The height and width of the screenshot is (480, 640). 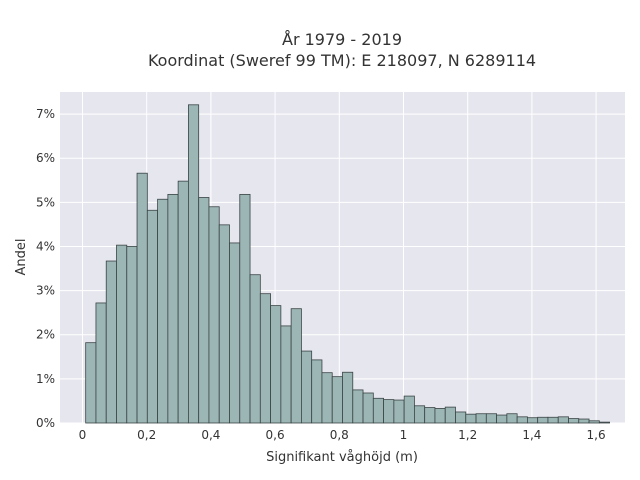 What do you see at coordinates (45, 158) in the screenshot?
I see `y-tick-label: 6%` at bounding box center [45, 158].